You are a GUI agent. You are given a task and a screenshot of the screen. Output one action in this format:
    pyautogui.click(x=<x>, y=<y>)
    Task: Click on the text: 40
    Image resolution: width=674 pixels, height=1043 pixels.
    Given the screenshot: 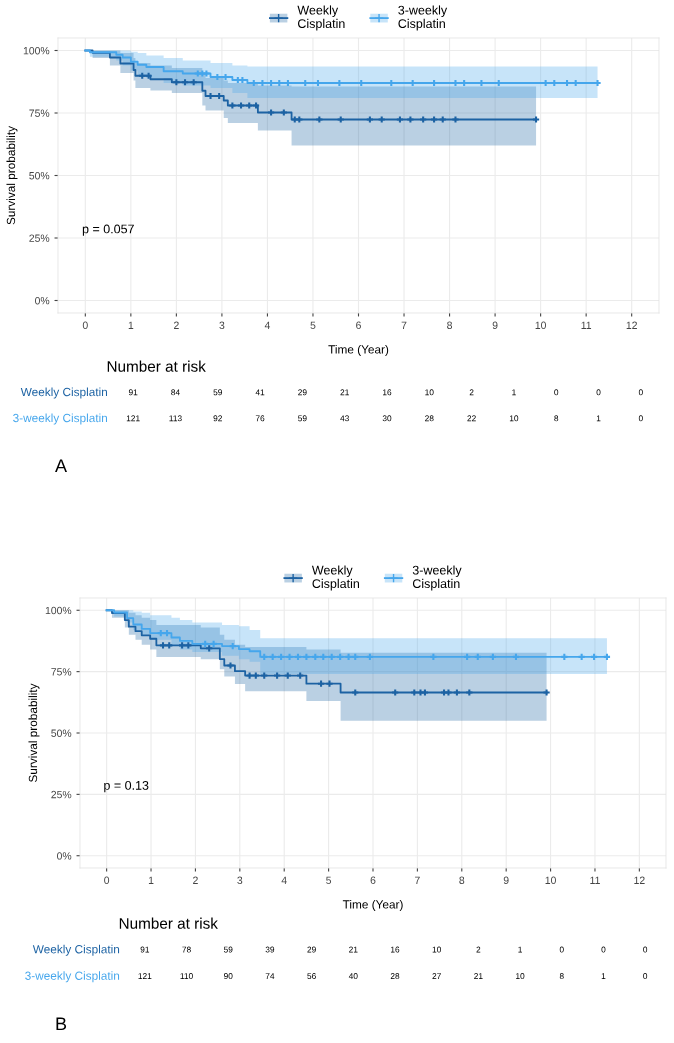 What is the action you would take?
    pyautogui.click(x=353, y=976)
    